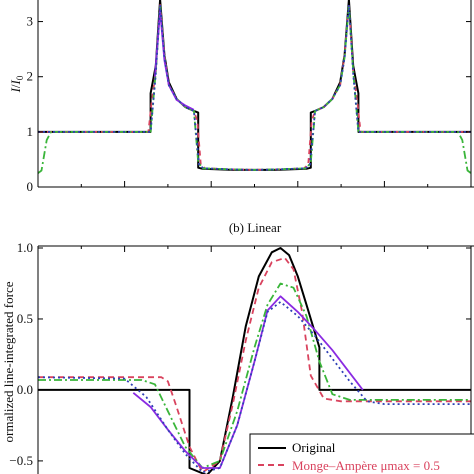  I want to click on top-y-tick-label: 0, so click(30, 186).